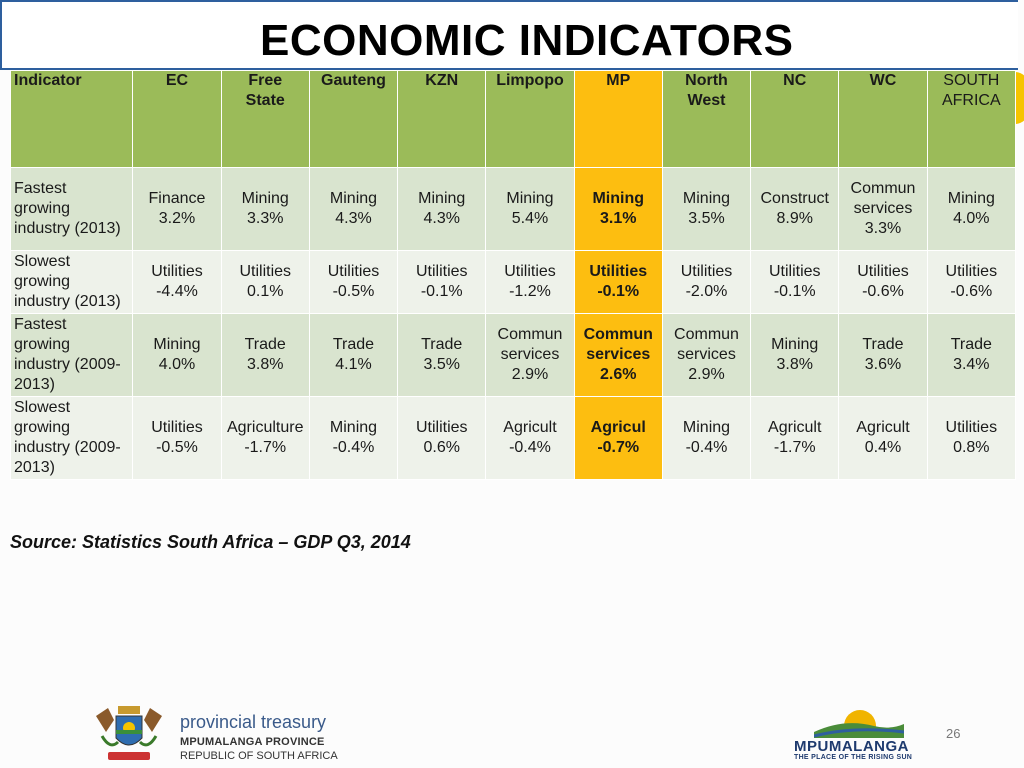 The height and width of the screenshot is (768, 1024). Describe the element at coordinates (795, 209) in the screenshot. I see `table-cell: Construct 8.9%` at that location.